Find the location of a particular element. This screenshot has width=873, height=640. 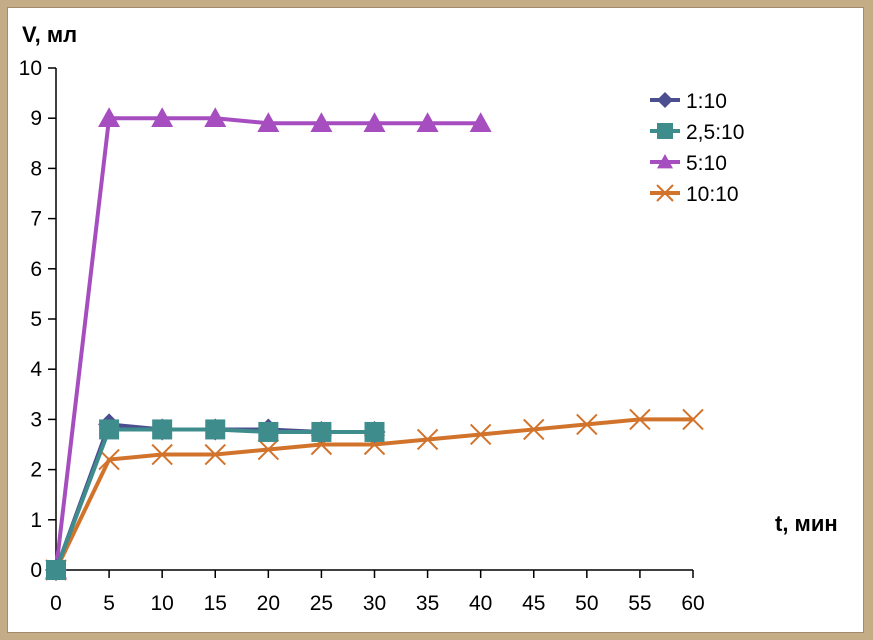

x-tick-label: 20 is located at coordinates (268, 603).